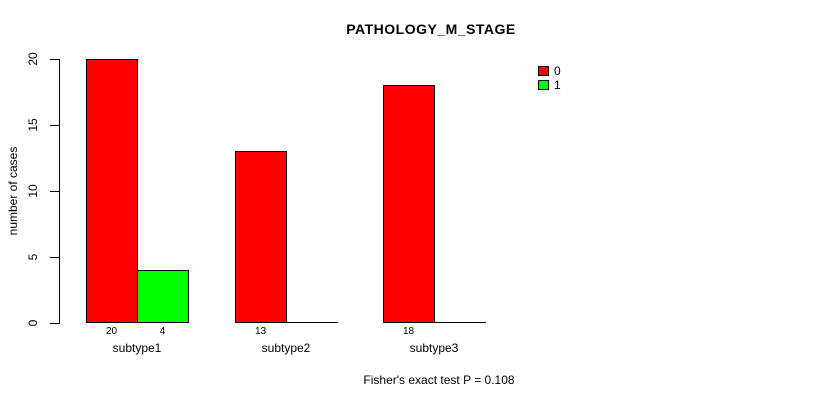 This screenshot has width=840, height=400. I want to click on y-tick-label-15: 15, so click(33, 125).